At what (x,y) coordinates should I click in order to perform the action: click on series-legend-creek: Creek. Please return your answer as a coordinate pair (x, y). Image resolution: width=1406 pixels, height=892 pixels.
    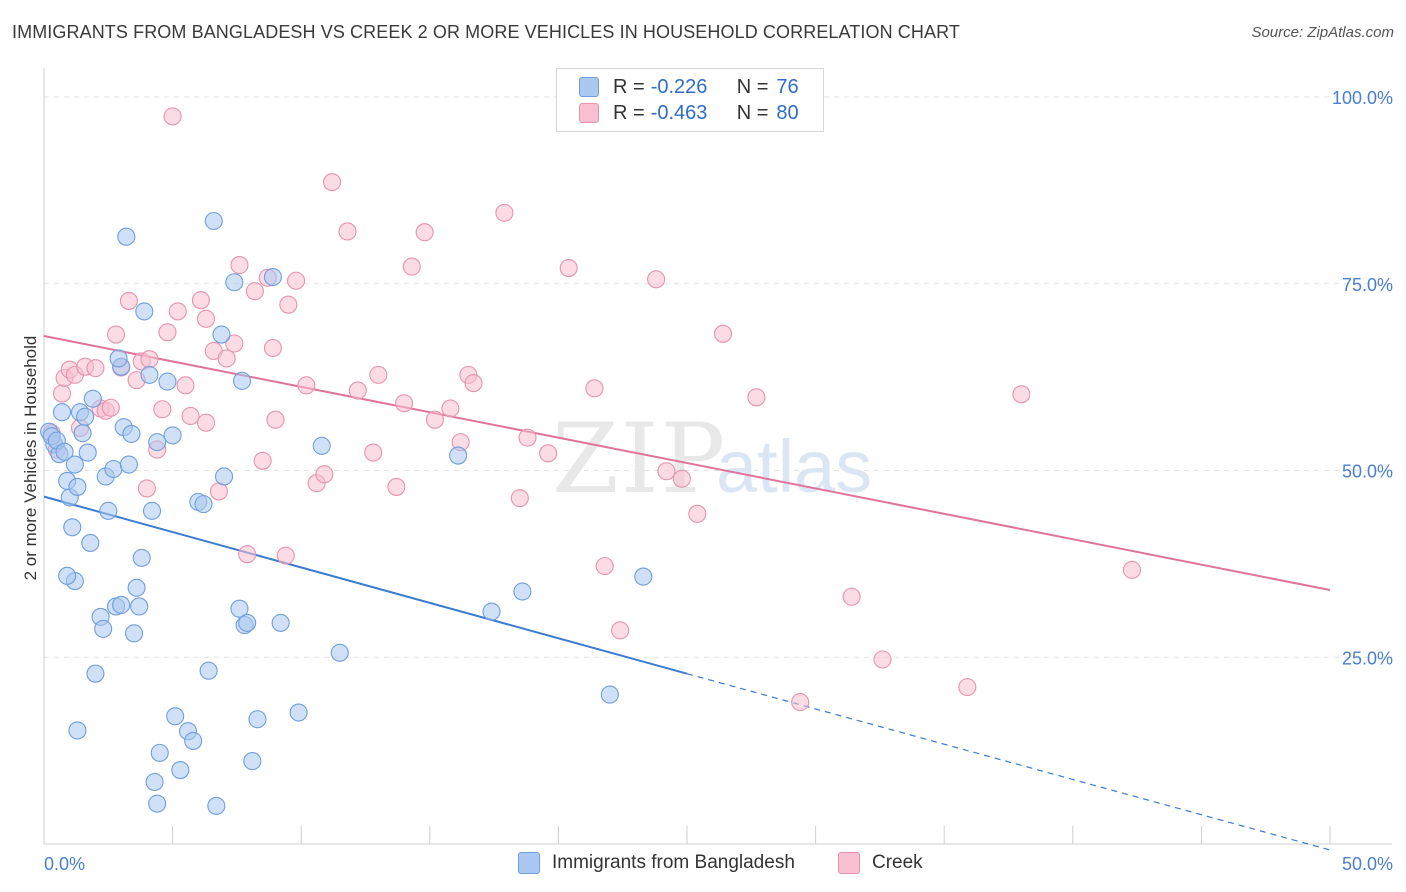
    Looking at the image, I should click on (880, 863).